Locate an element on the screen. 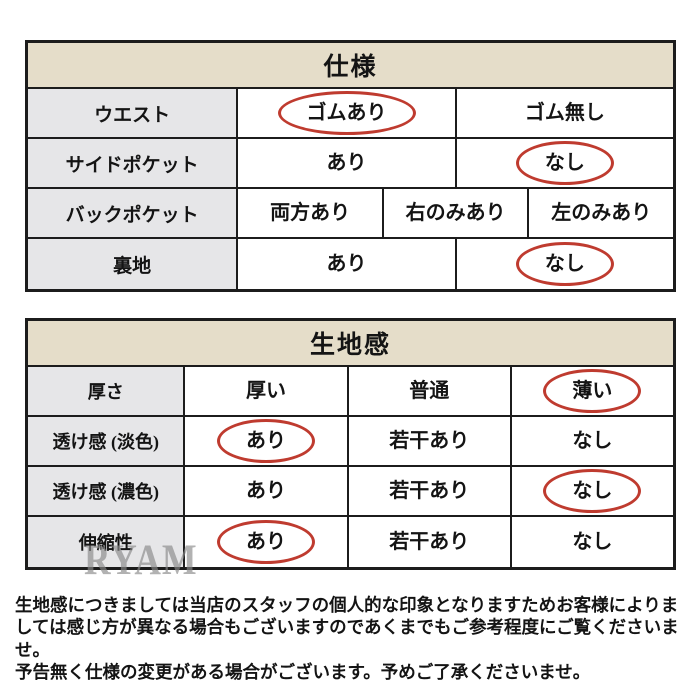 The width and height of the screenshot is (700, 693). option-cell: 厚い is located at coordinates (265, 391).